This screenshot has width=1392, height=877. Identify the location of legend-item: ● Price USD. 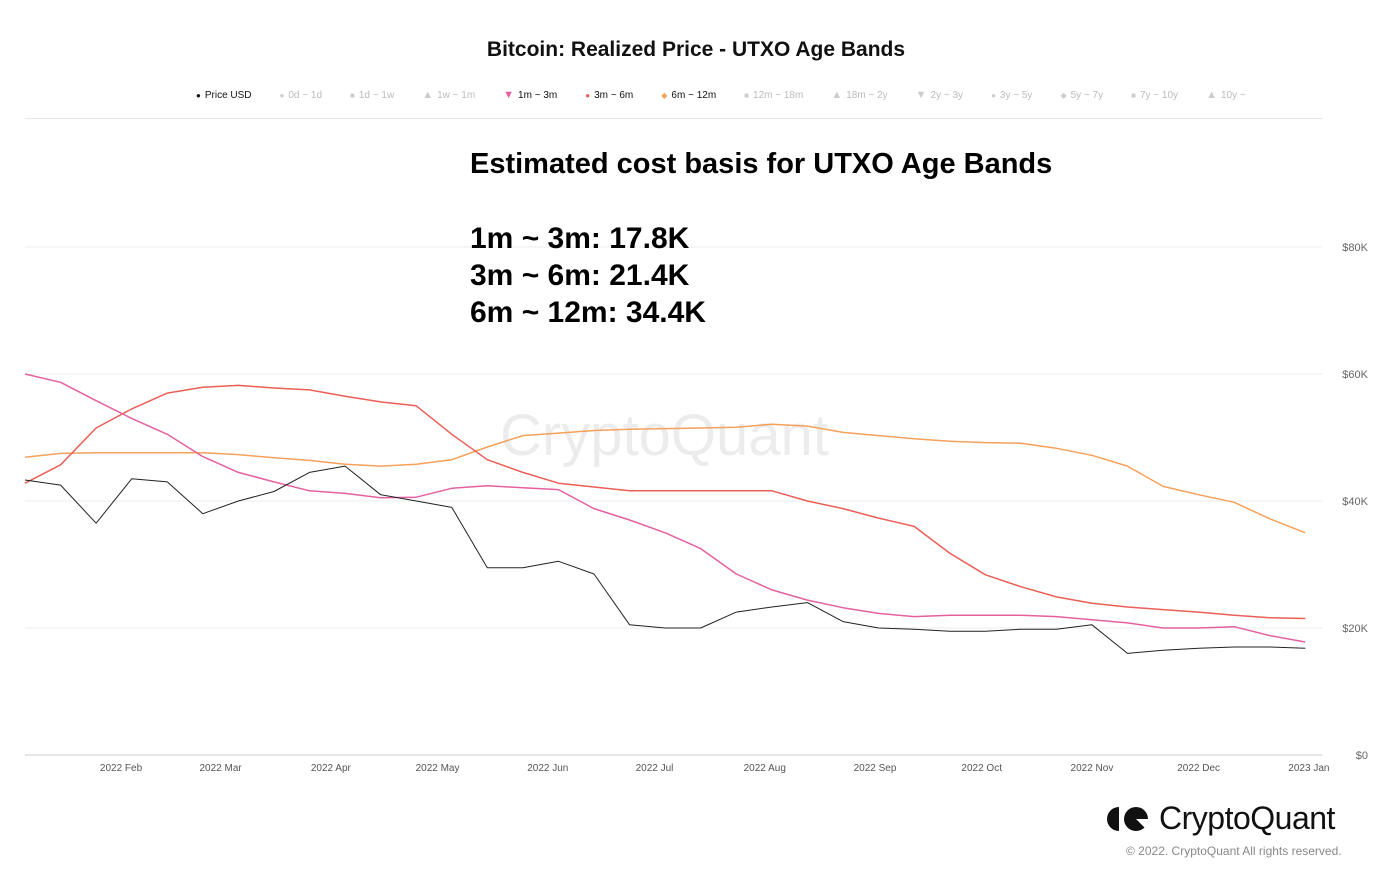
(224, 95).